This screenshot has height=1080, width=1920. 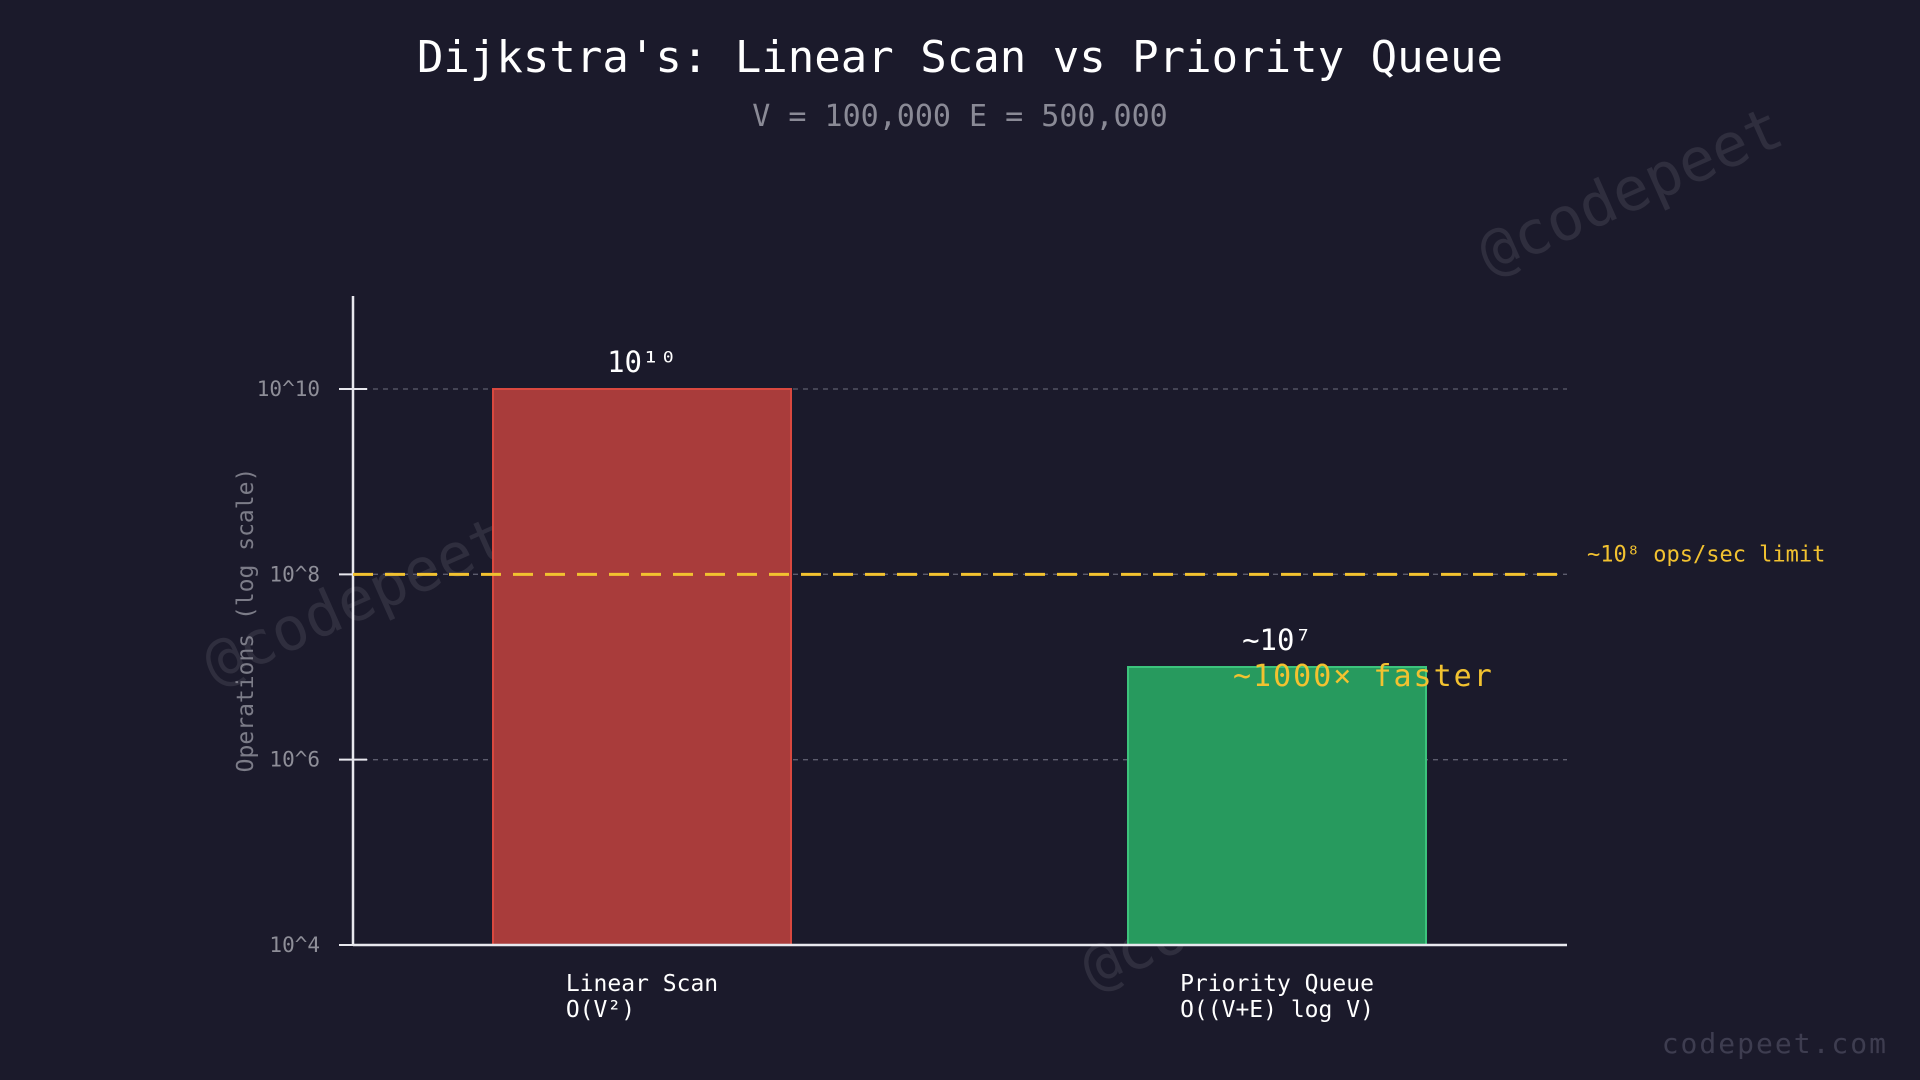 What do you see at coordinates (1277, 1010) in the screenshot?
I see `category-complexity-label: O((V+E) log V)` at bounding box center [1277, 1010].